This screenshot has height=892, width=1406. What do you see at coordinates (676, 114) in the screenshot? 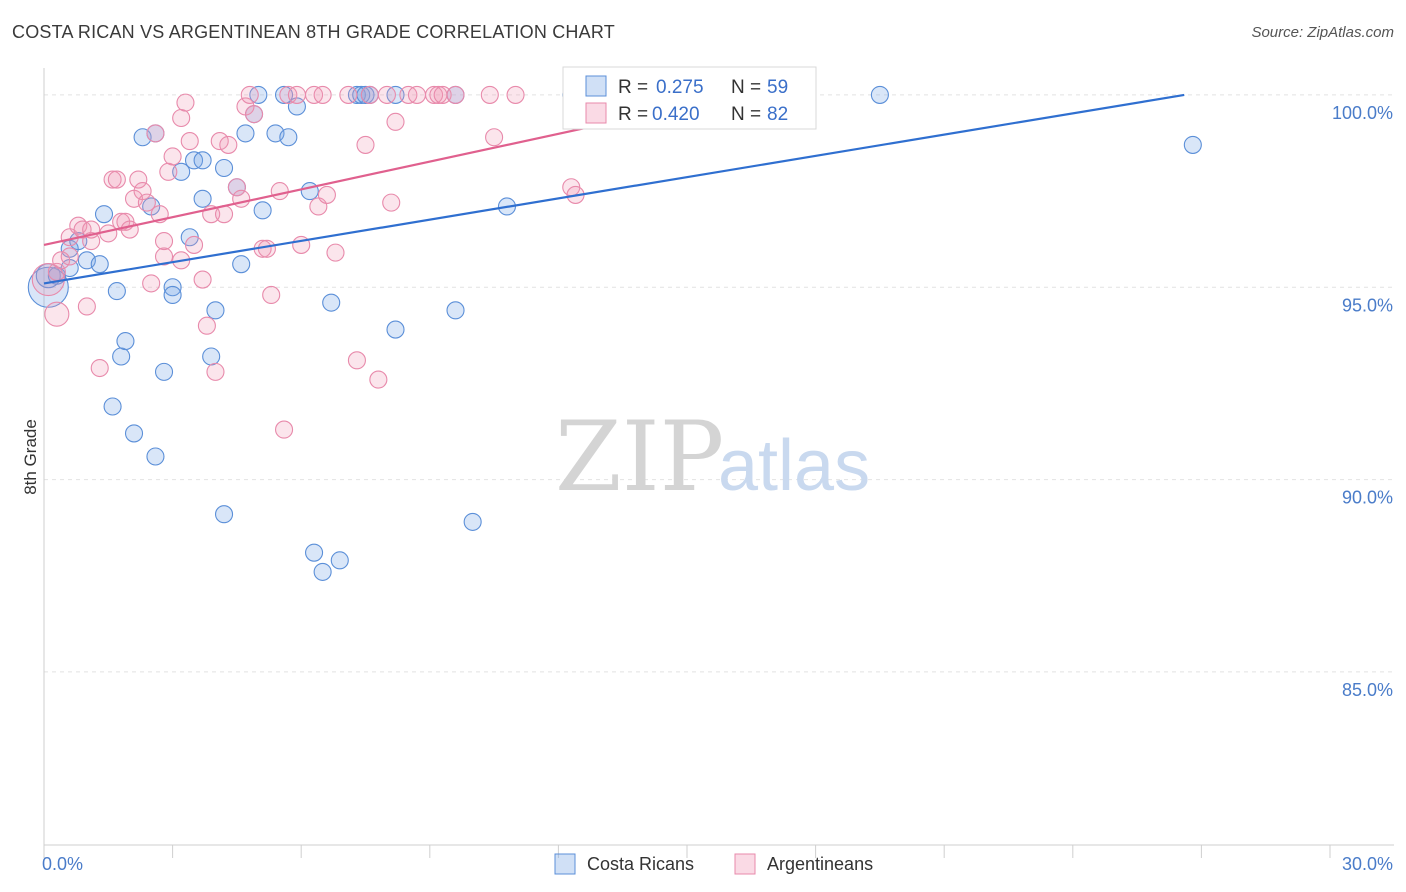
I see `stats-r-value-2: 0.420` at bounding box center [676, 114].